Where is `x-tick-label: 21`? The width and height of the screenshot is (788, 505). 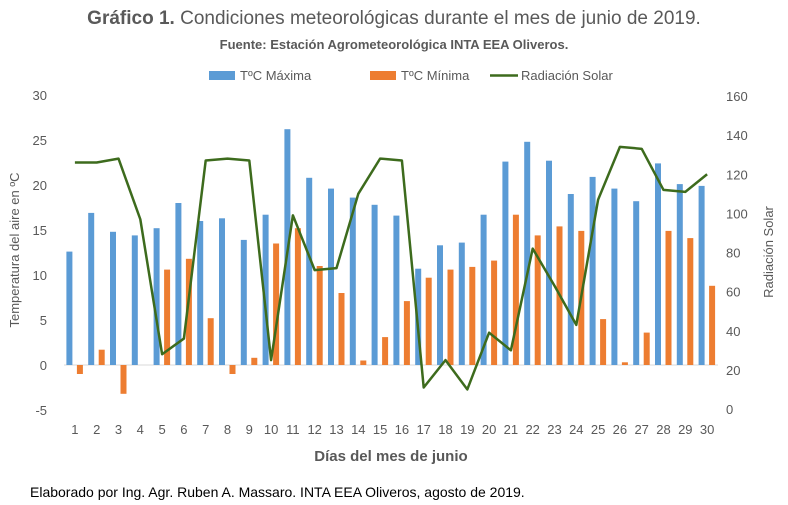 x-tick-label: 21 is located at coordinates (511, 429).